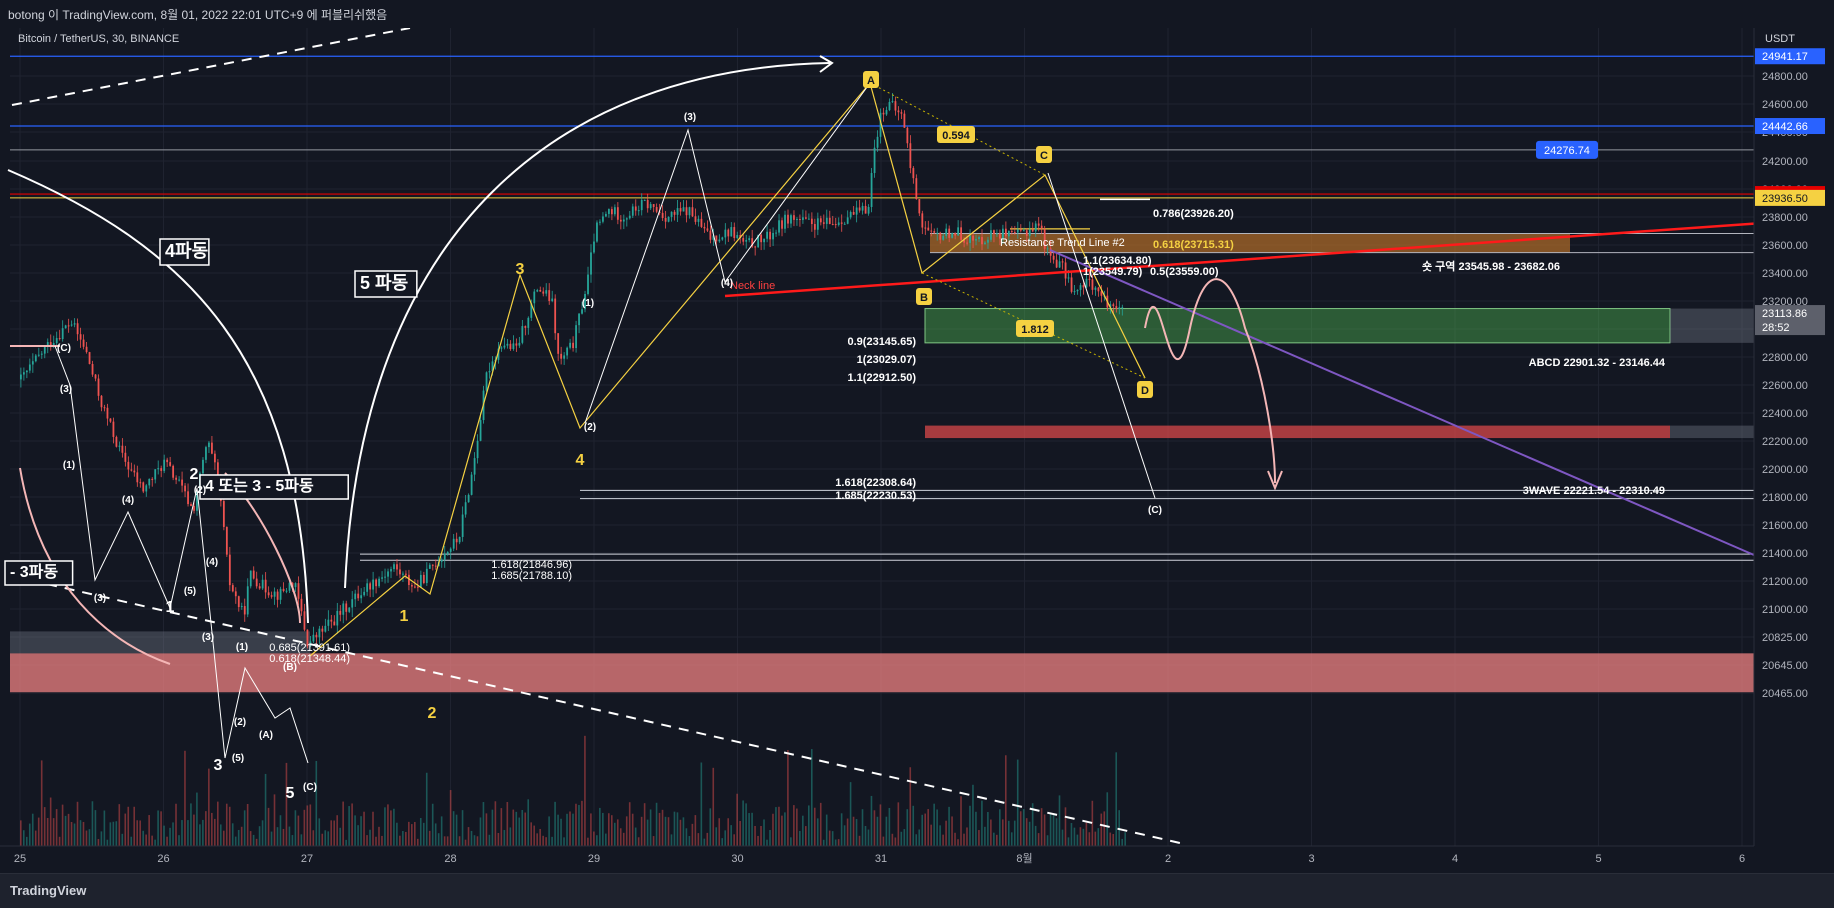 Image resolution: width=1834 pixels, height=908 pixels. What do you see at coordinates (752, 286) in the screenshot?
I see `neck-line-label: Neck line` at bounding box center [752, 286].